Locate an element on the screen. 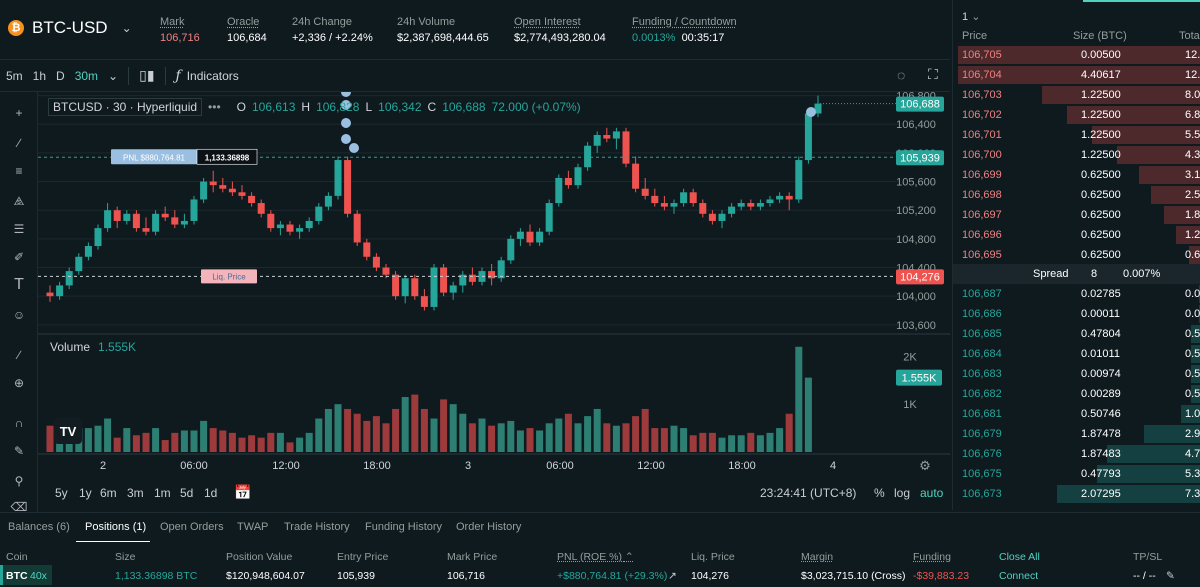 The height and width of the screenshot is (587, 1200). bid-row: 106,682 0.00289 0.5 is located at coordinates (1076, 394).